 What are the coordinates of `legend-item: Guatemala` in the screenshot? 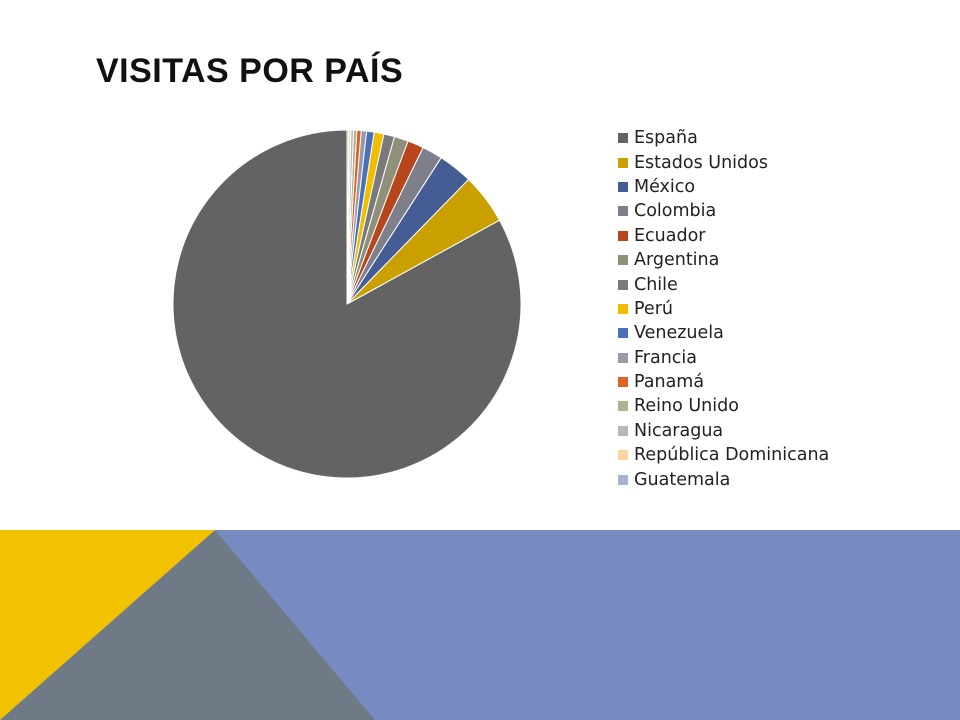 It's located at (723, 479).